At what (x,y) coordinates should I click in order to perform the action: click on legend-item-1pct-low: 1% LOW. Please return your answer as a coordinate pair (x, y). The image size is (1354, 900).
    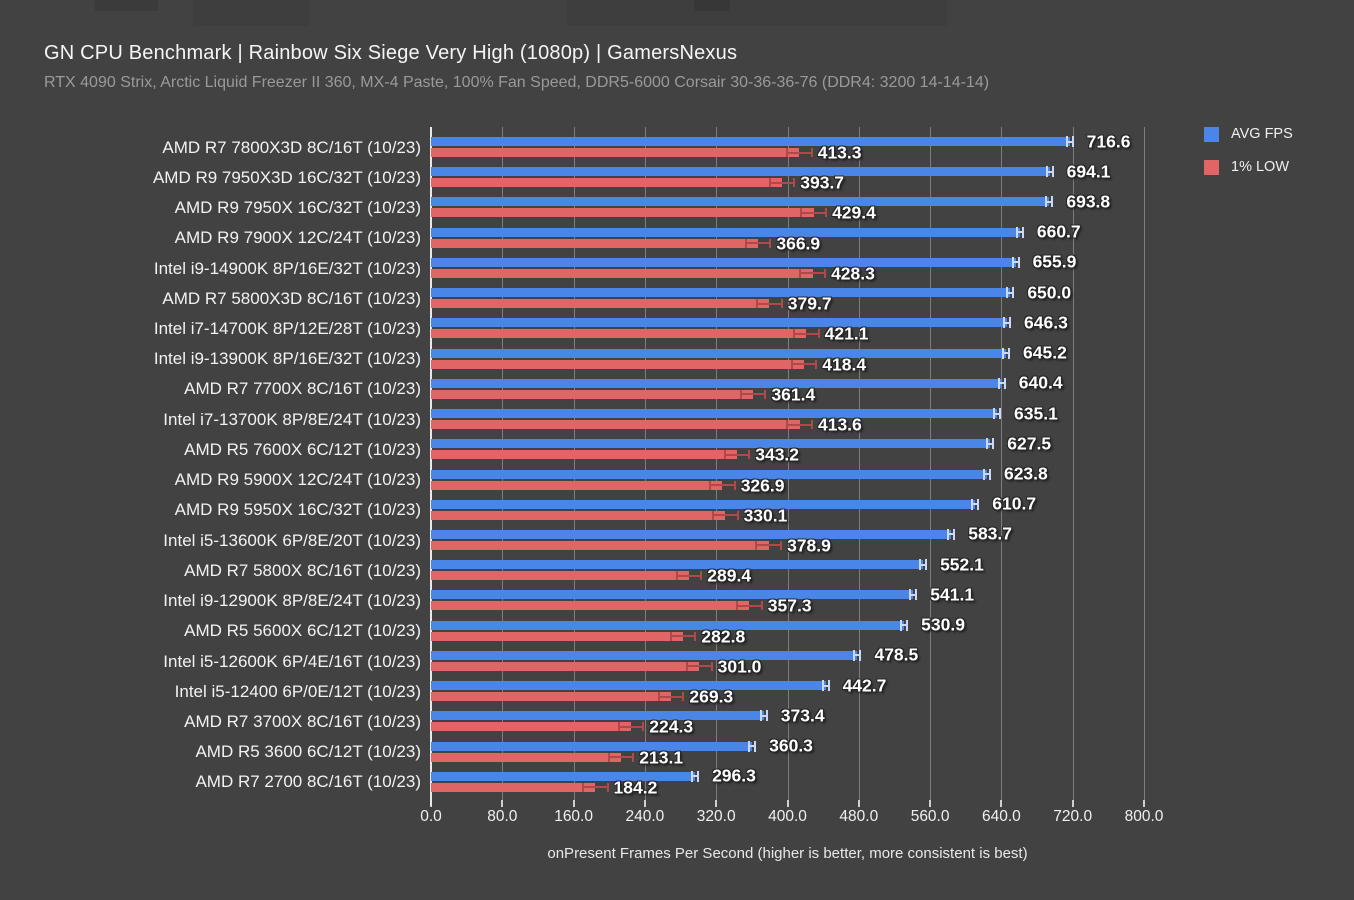
    Looking at the image, I should click on (1248, 167).